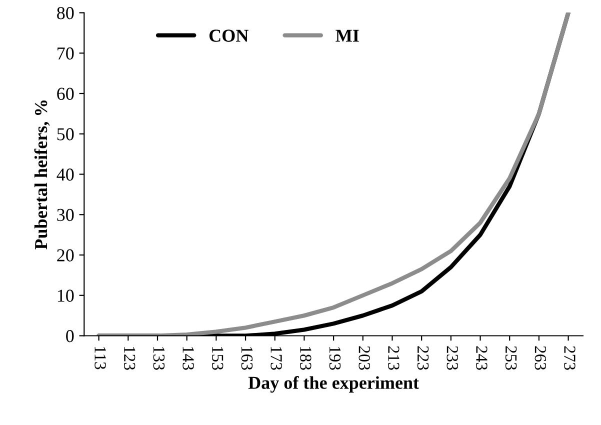 The height and width of the screenshot is (425, 601). What do you see at coordinates (394, 358) in the screenshot?
I see `x-tick-label: 213` at bounding box center [394, 358].